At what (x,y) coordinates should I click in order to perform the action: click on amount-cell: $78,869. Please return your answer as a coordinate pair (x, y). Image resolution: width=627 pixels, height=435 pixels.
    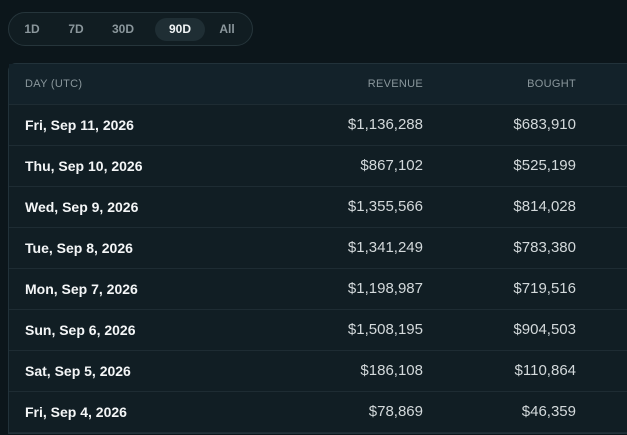
    Looking at the image, I should click on (395, 411).